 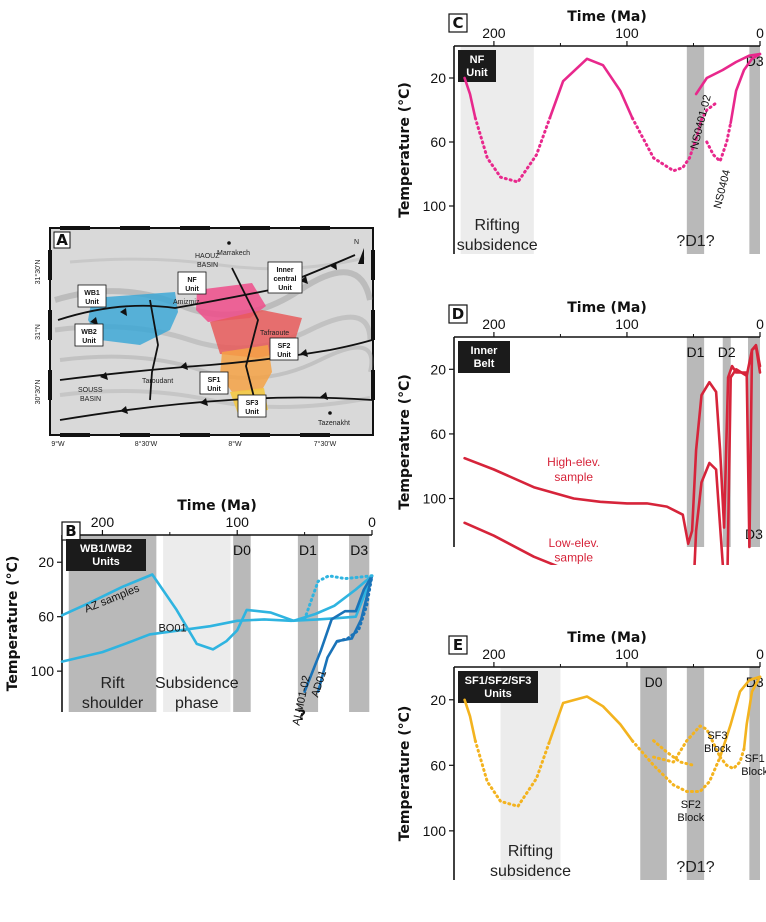 What do you see at coordinates (477, 73) in the screenshot?
I see `unit-box-text: Unit` at bounding box center [477, 73].